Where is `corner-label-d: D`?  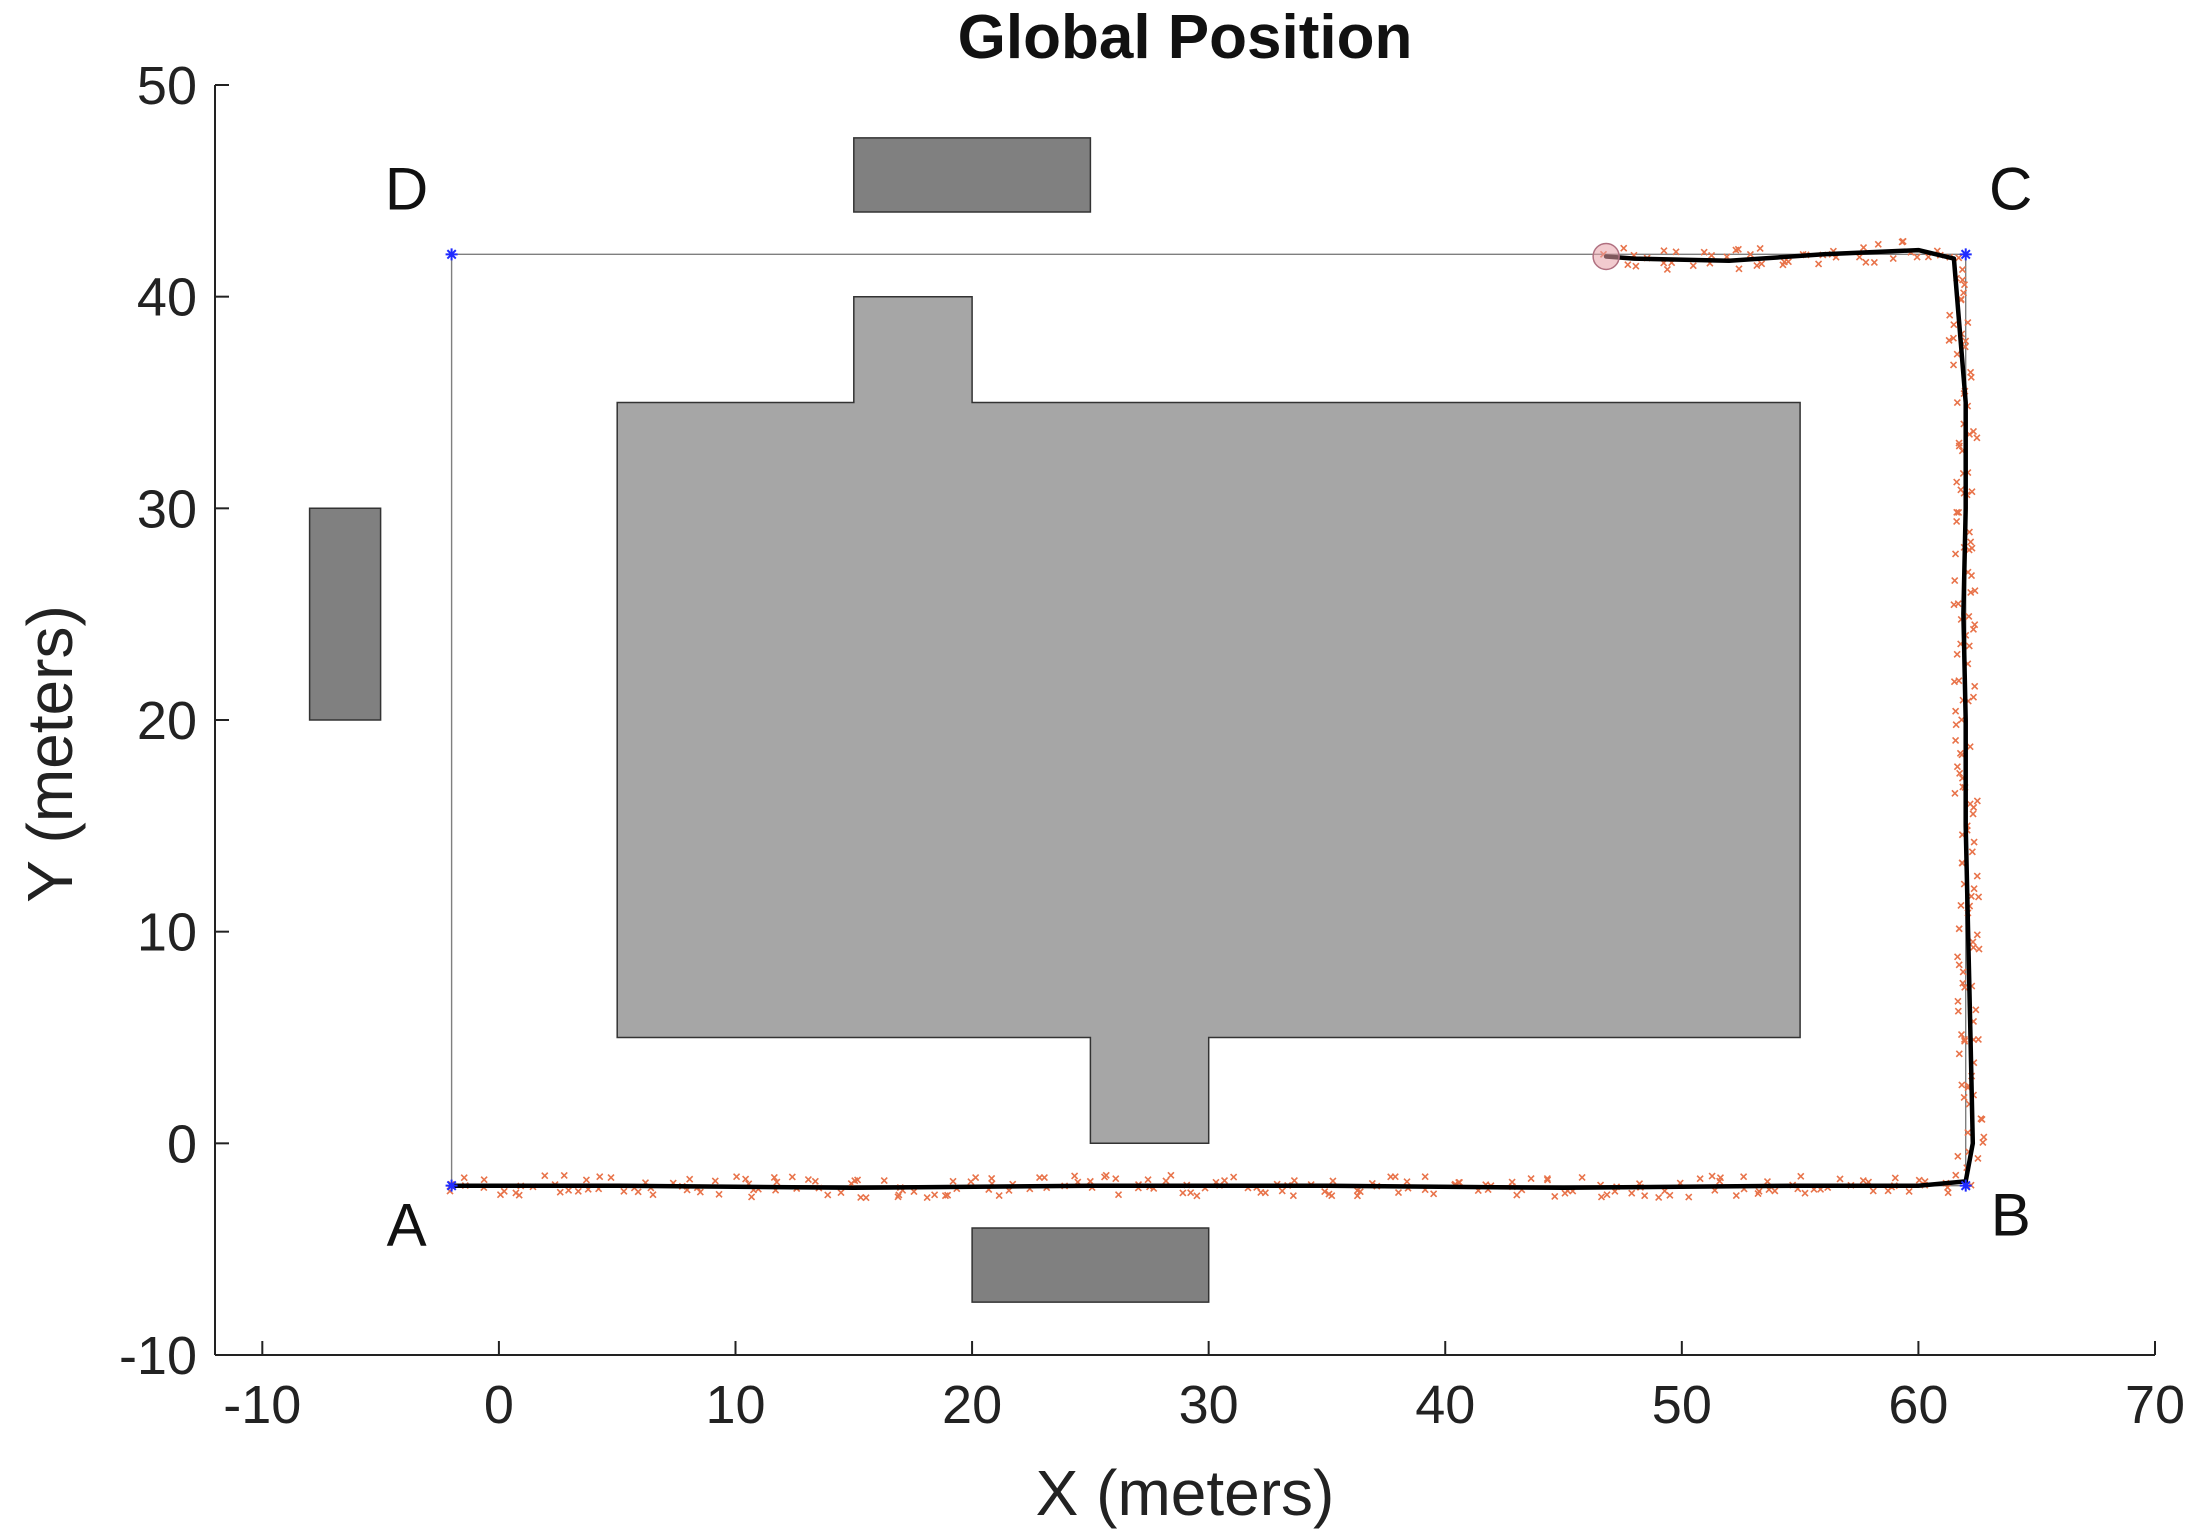 corner-label-d: D is located at coordinates (406, 188).